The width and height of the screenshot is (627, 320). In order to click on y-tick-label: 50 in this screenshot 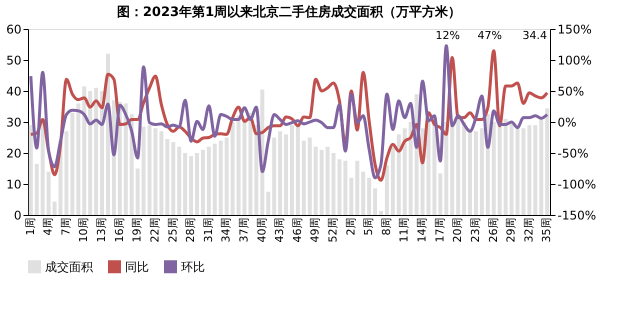, I will do `click(14, 61)`.